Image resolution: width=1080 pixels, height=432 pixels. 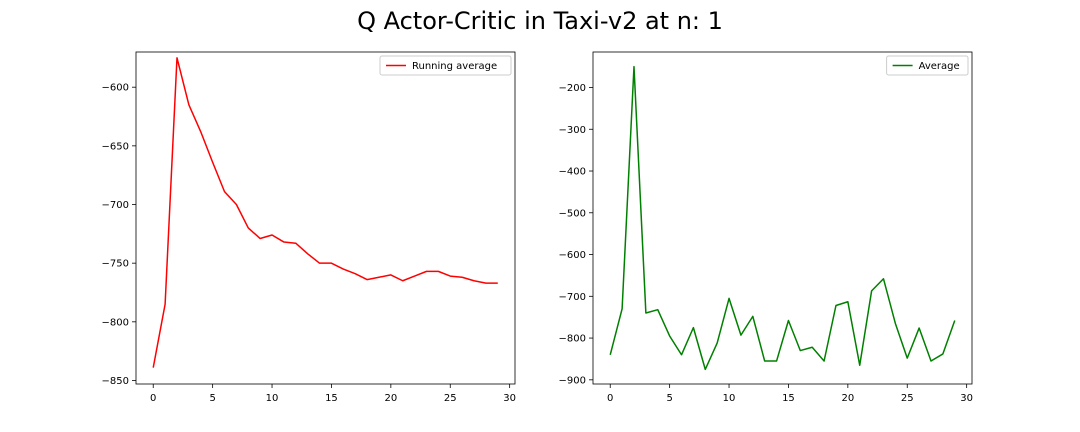 I want to click on left-x-tick-label: 0, so click(x=153, y=398).